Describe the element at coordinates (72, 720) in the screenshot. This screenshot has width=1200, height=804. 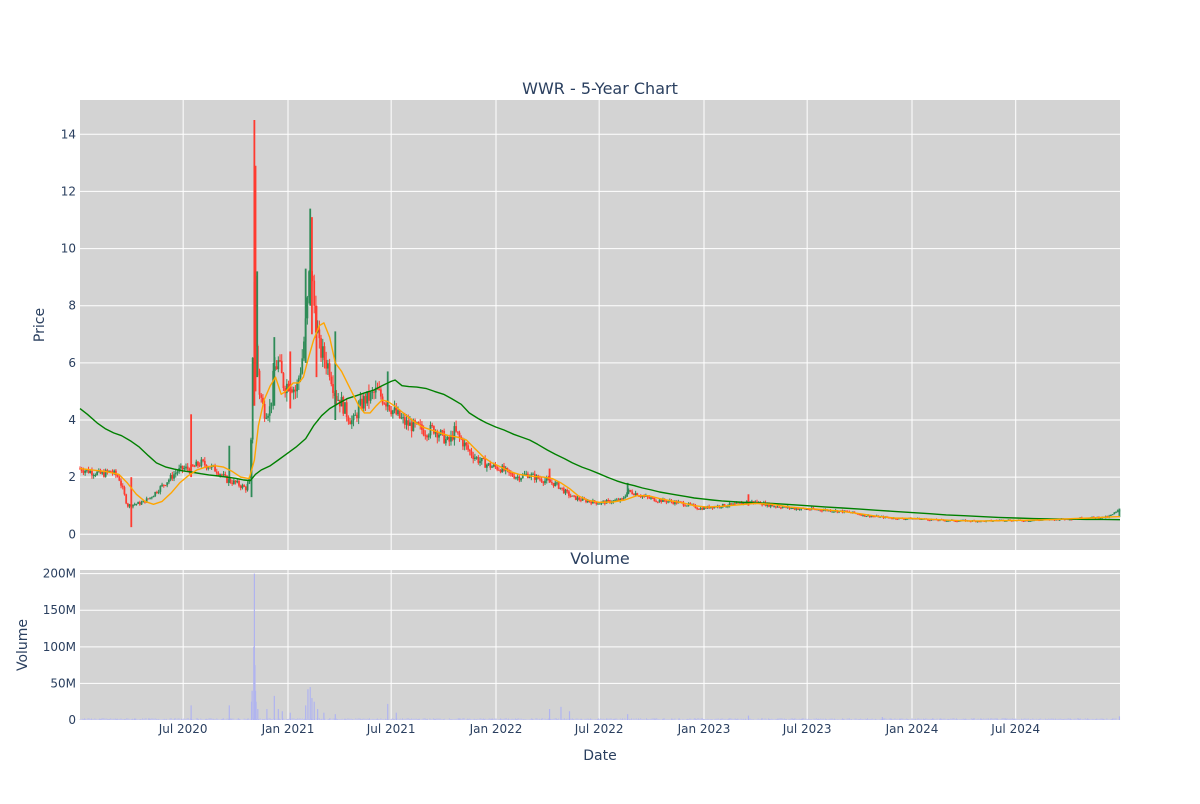
I see `volume-tick-label: 0` at that location.